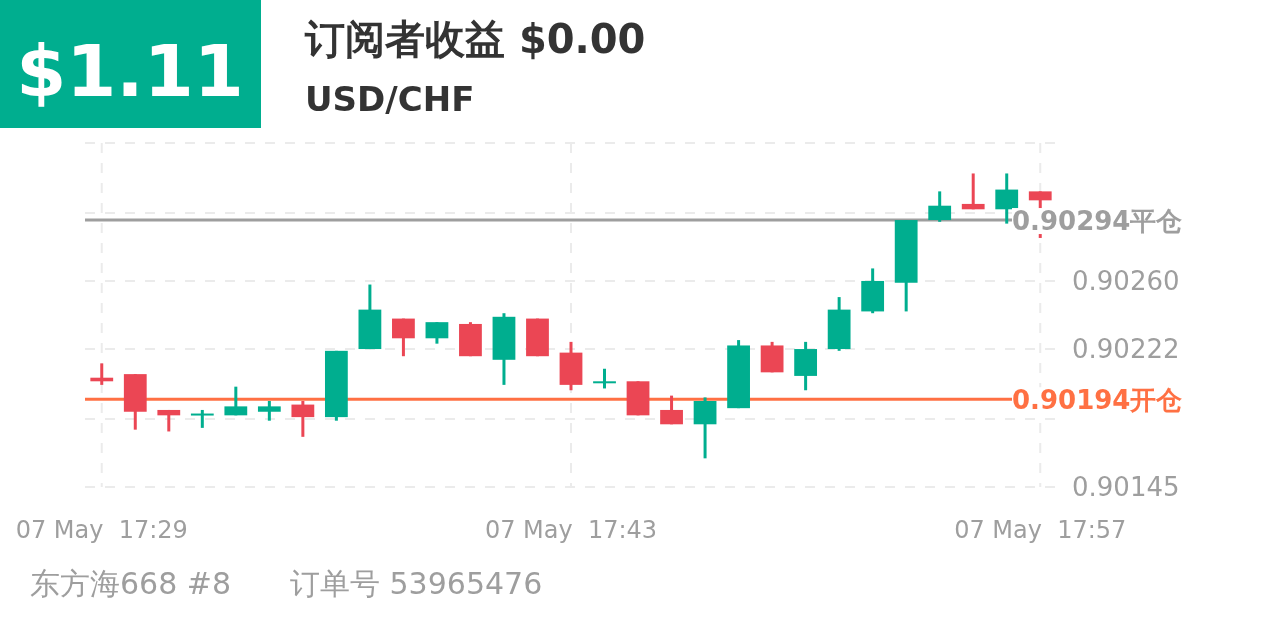 The image size is (1266, 633). I want to click on chart-subtitle: USD/CHF, so click(390, 99).